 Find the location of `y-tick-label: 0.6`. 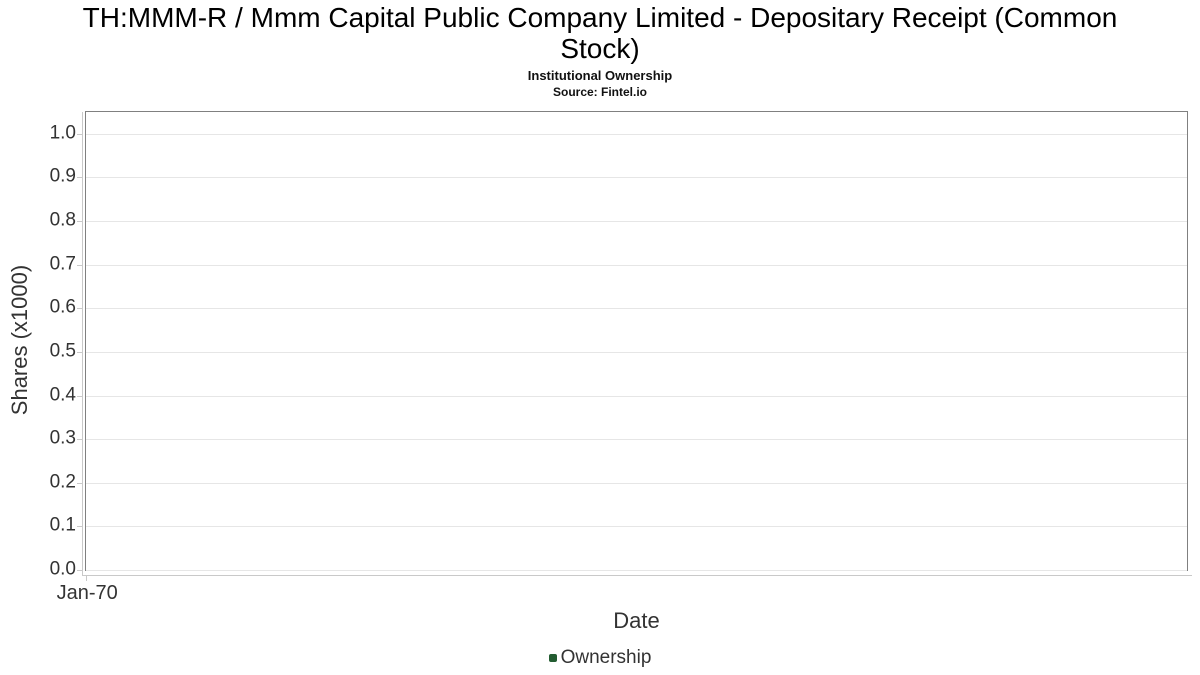

y-tick-label: 0.6 is located at coordinates (62, 307).